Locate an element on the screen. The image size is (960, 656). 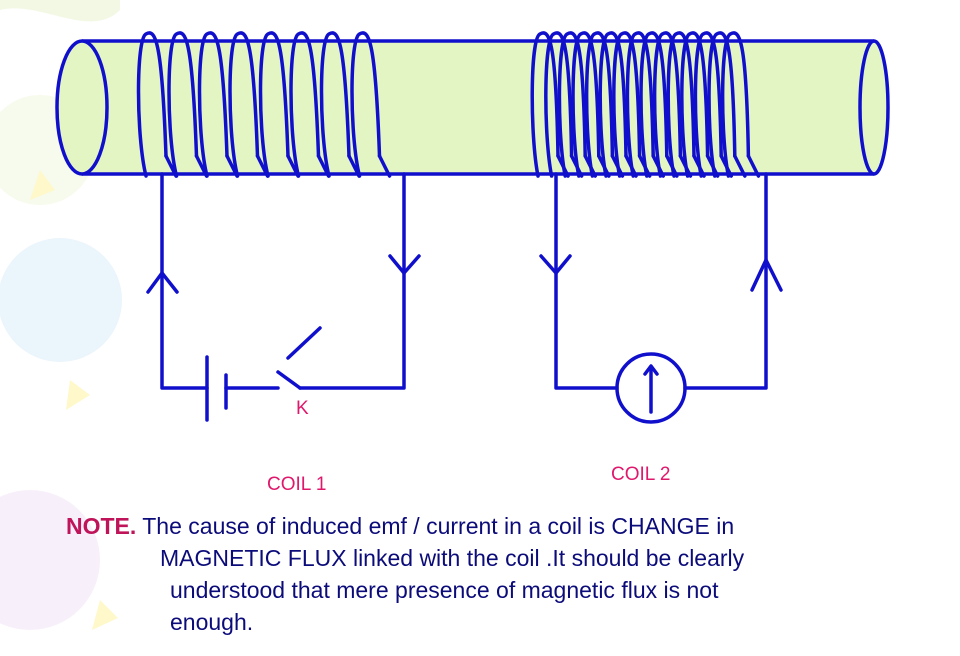
coil-1-label: COIL 1 is located at coordinates (297, 484).